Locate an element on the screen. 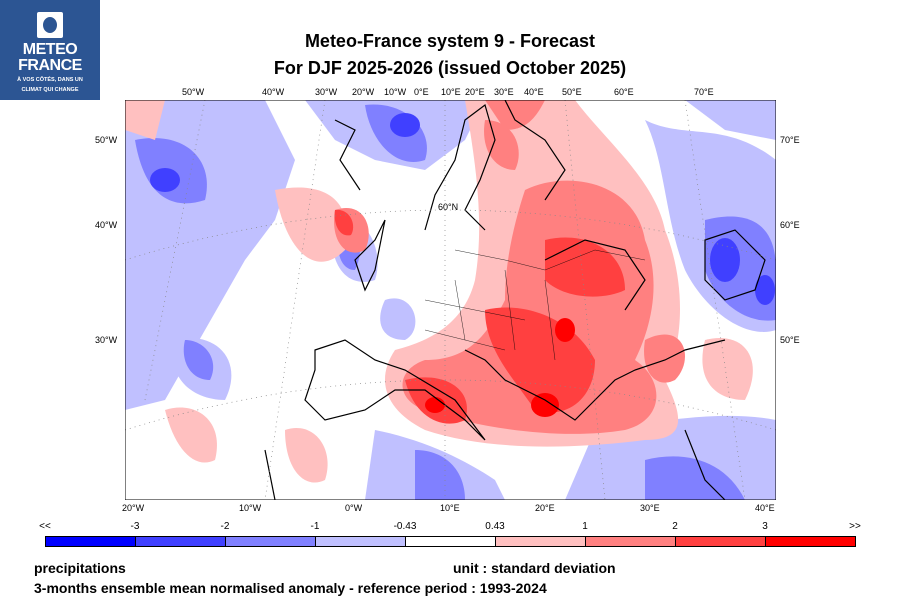 This screenshot has width=900, height=600. bottom-label: 20°E is located at coordinates (545, 508).